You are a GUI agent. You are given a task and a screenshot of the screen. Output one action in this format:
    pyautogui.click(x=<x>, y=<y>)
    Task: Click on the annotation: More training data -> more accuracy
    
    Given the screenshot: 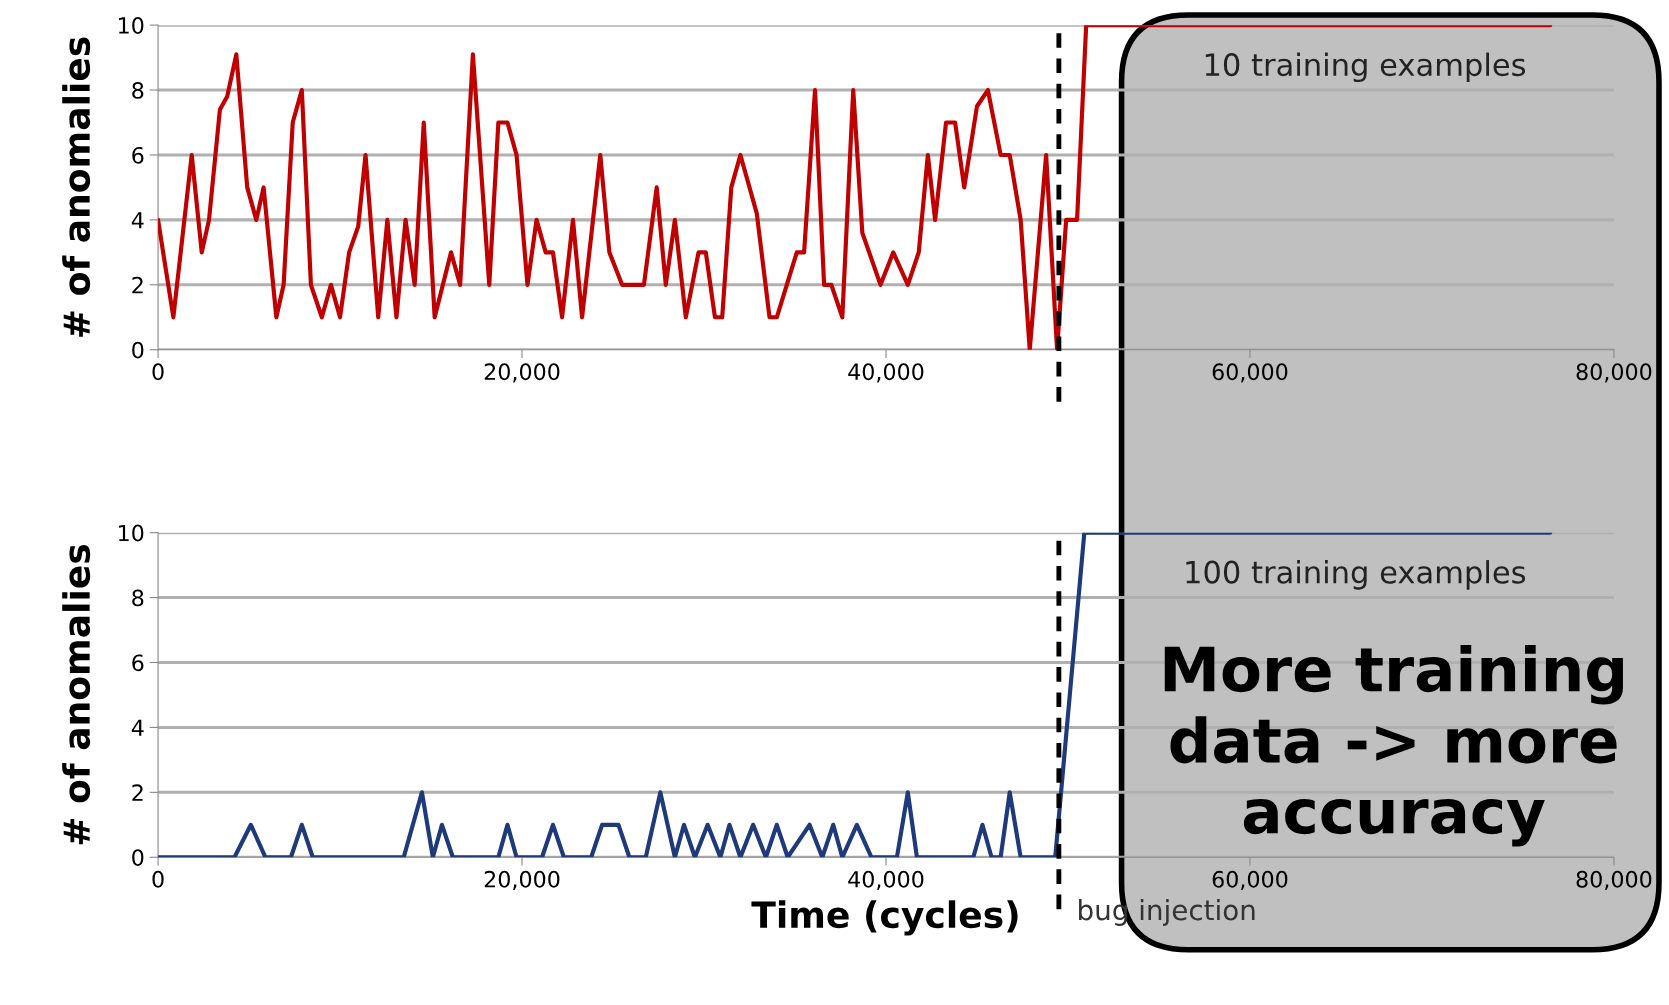 What is the action you would take?
    pyautogui.click(x=1393, y=745)
    